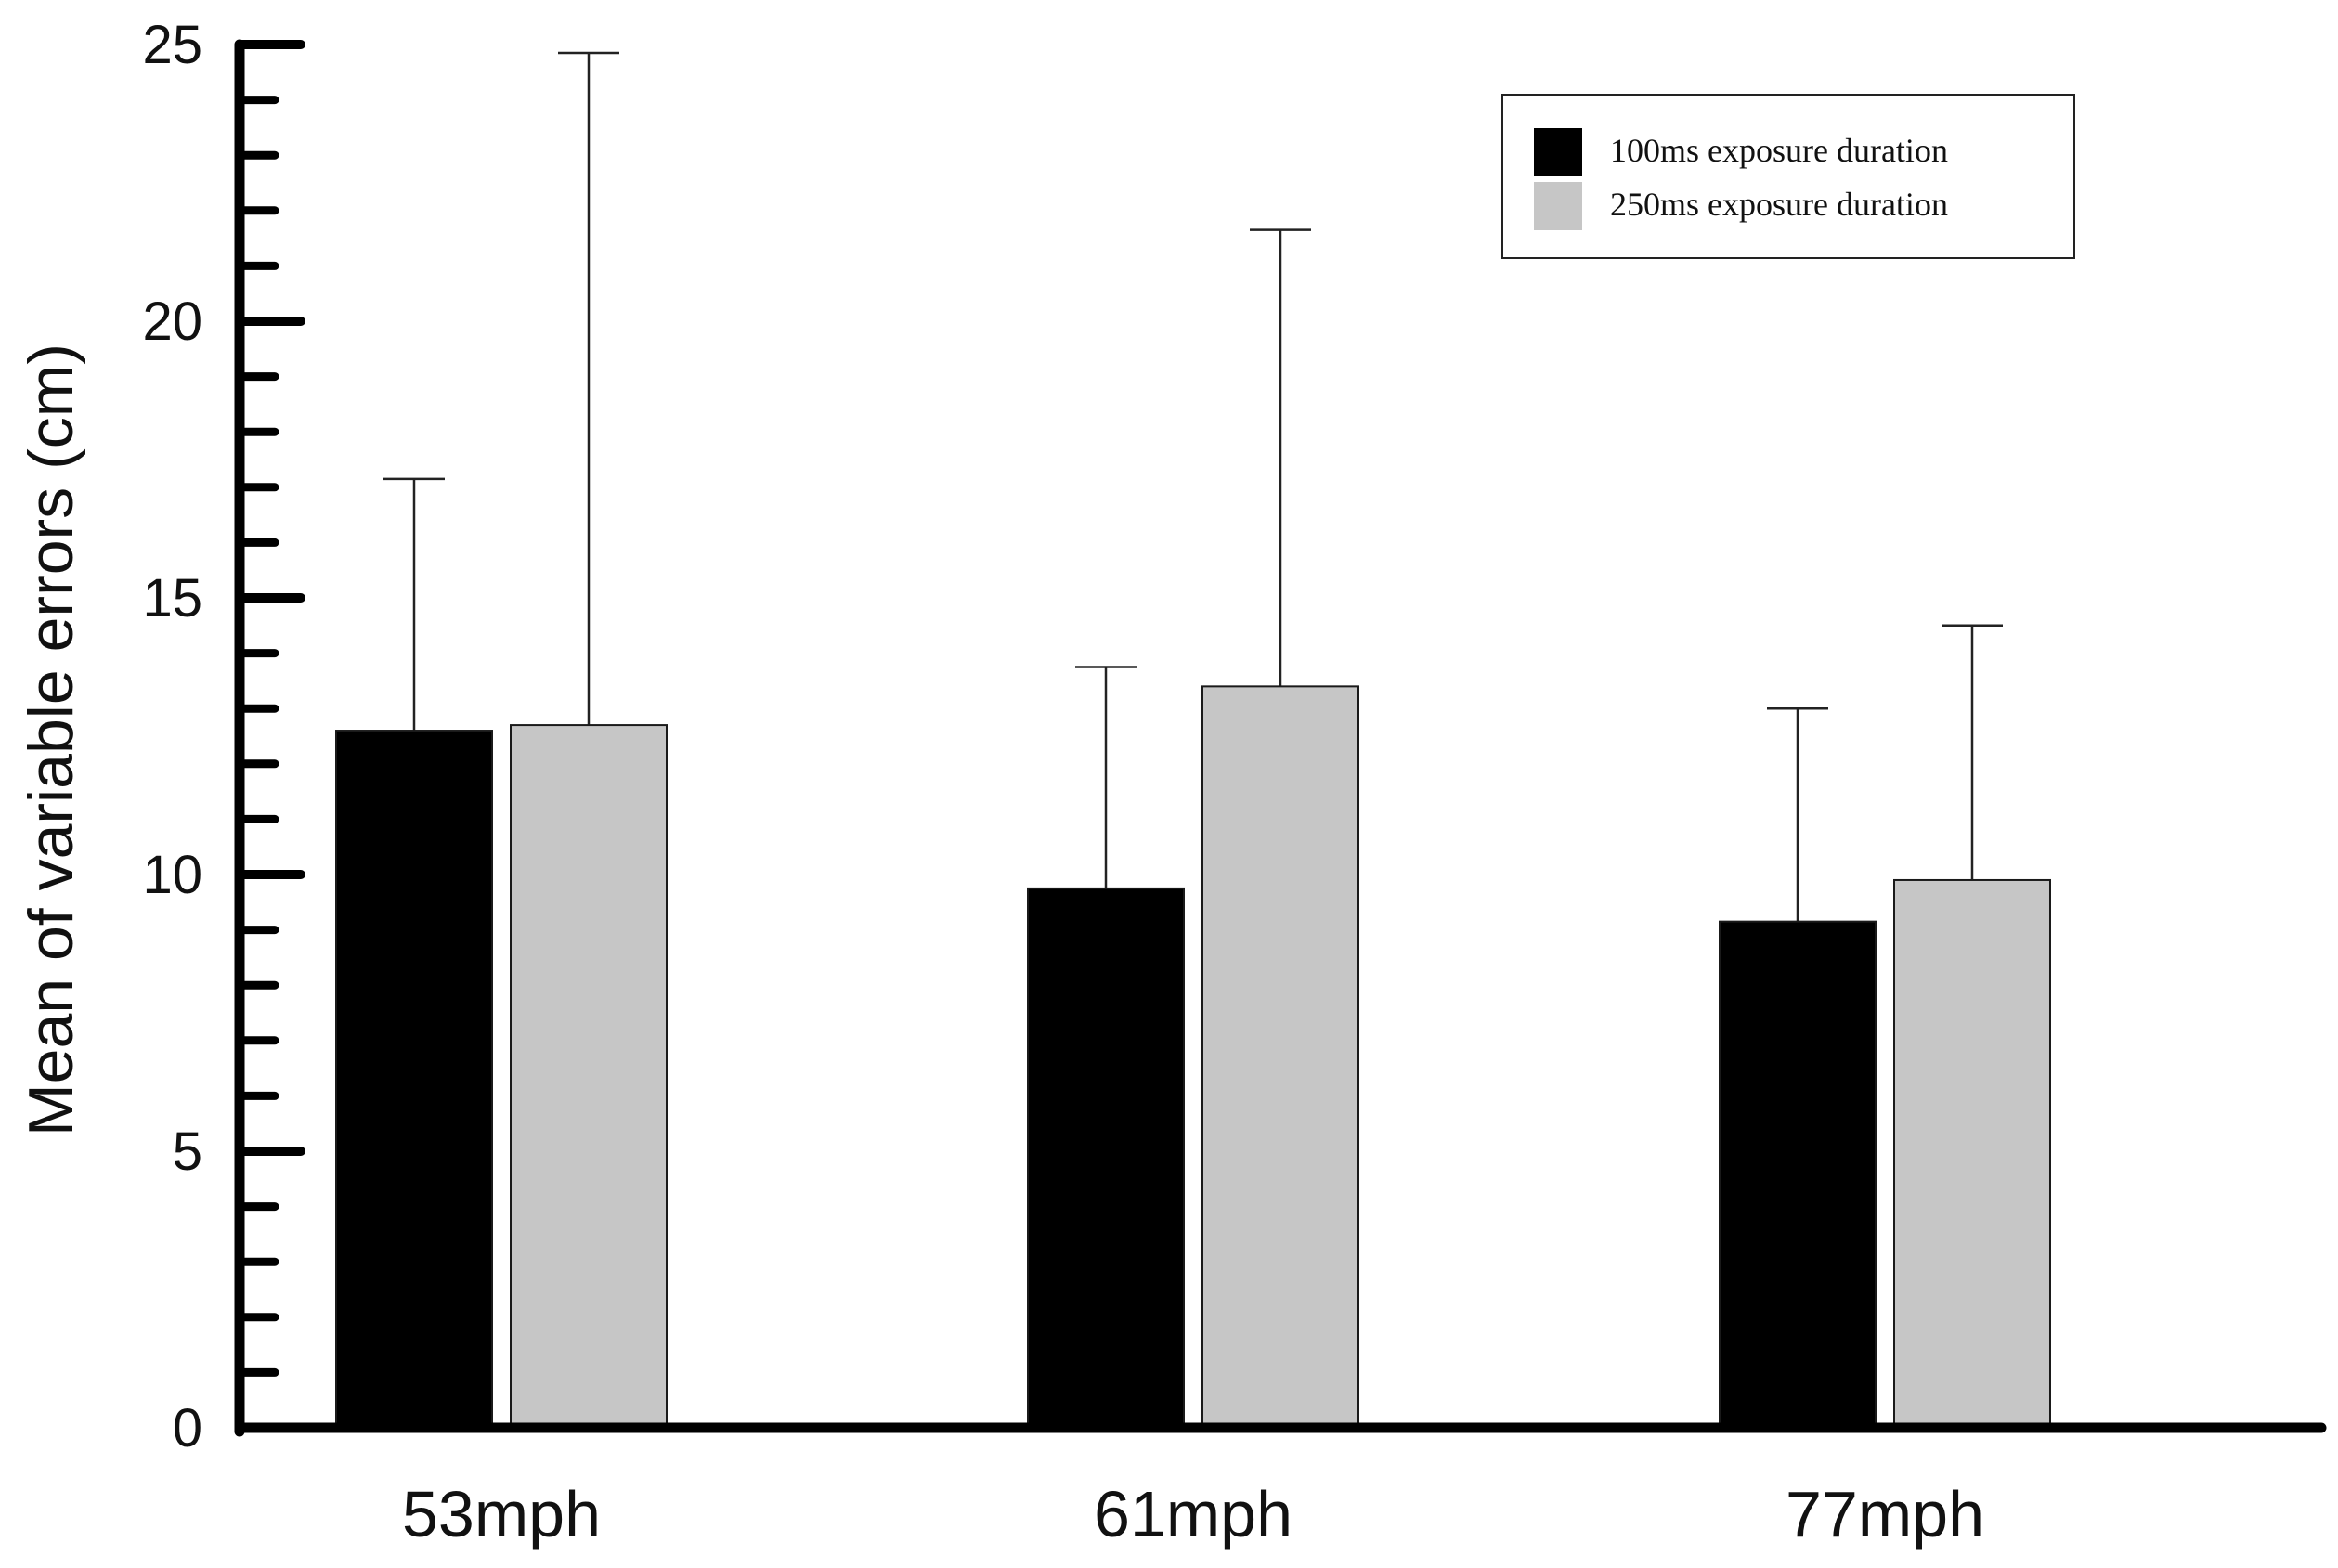 This screenshot has height=1568, width=2338. What do you see at coordinates (172, 598) in the screenshot?
I see `y-tick-label-15: 15` at bounding box center [172, 598].